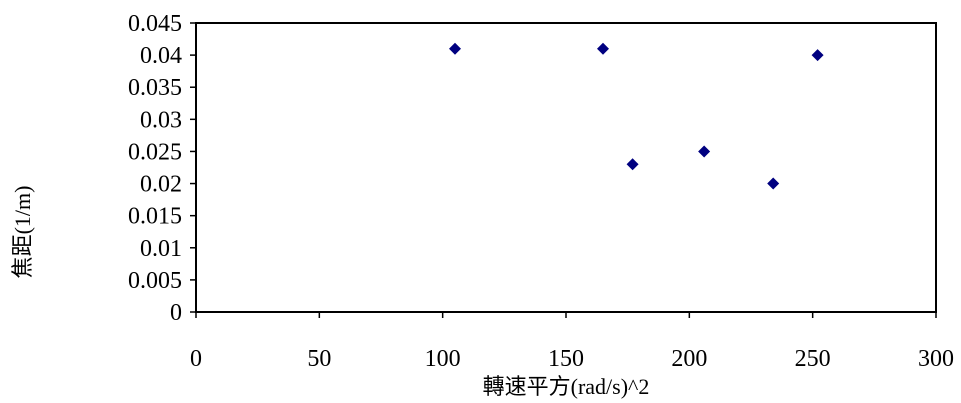  What do you see at coordinates (155, 217) in the screenshot?
I see `y-tick-label: 0.015` at bounding box center [155, 217].